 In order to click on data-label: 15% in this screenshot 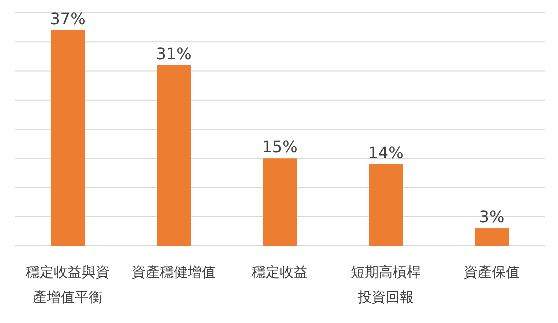, I will do `click(280, 147)`.